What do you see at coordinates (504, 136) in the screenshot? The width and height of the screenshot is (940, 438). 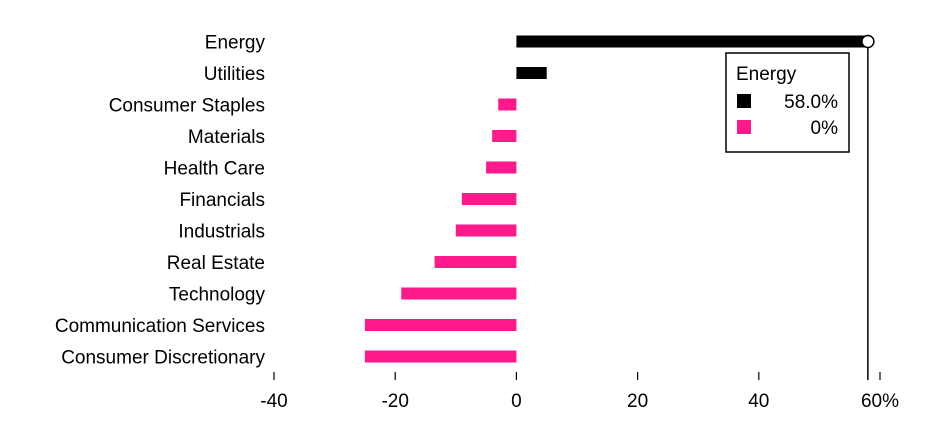 I see `bar-materials` at bounding box center [504, 136].